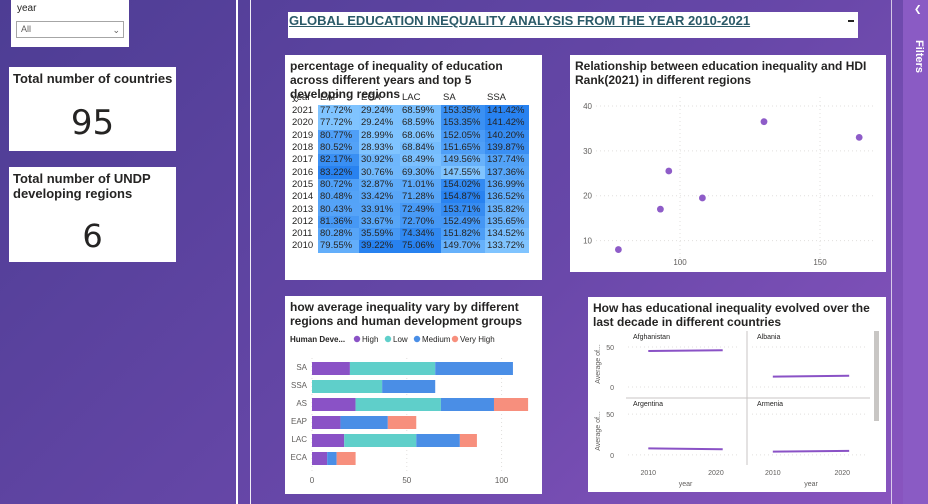 Image resolution: width=928 pixels, height=504 pixels. Describe the element at coordinates (409, 234) in the screenshot. I see `table-row: 2011 80.28% 35.59% 74.34% 151.82% 134.52%` at that location.